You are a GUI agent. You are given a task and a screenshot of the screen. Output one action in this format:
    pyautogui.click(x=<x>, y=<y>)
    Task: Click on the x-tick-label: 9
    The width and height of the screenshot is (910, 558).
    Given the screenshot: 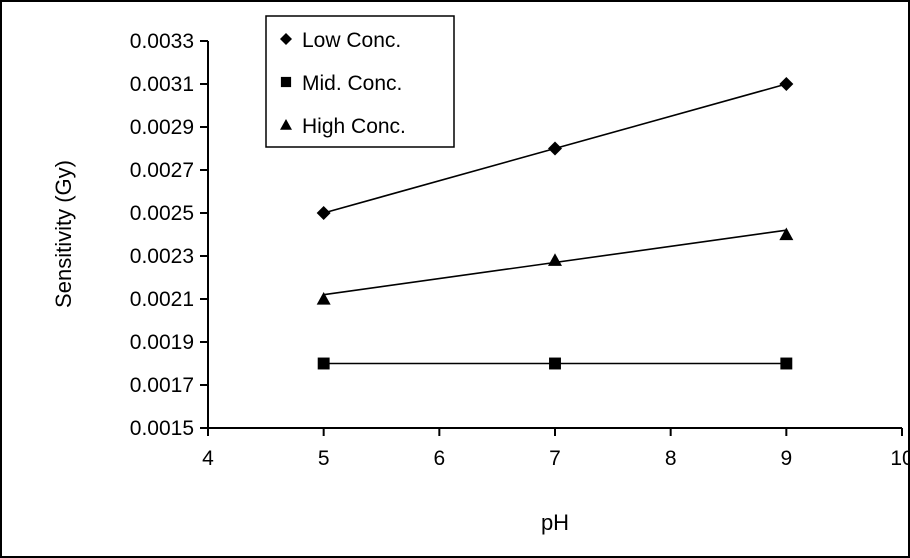 What is the action you would take?
    pyautogui.click(x=786, y=458)
    